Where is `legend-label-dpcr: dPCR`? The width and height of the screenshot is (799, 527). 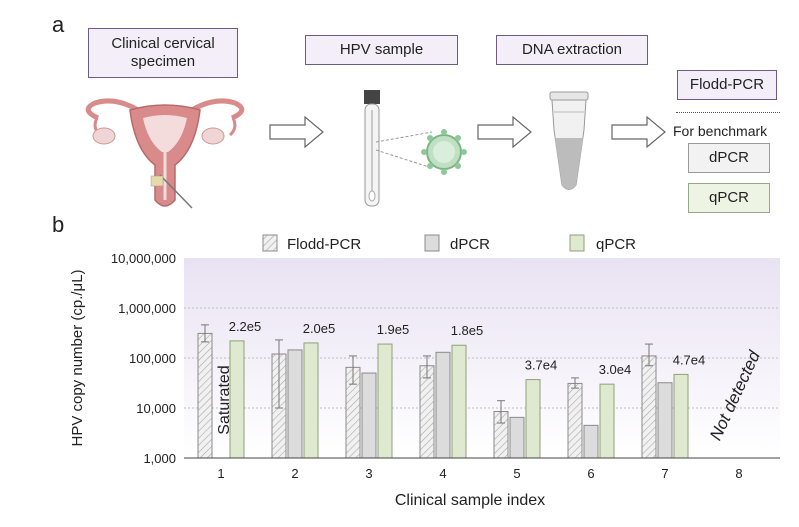 legend-label-dpcr: dPCR is located at coordinates (470, 244).